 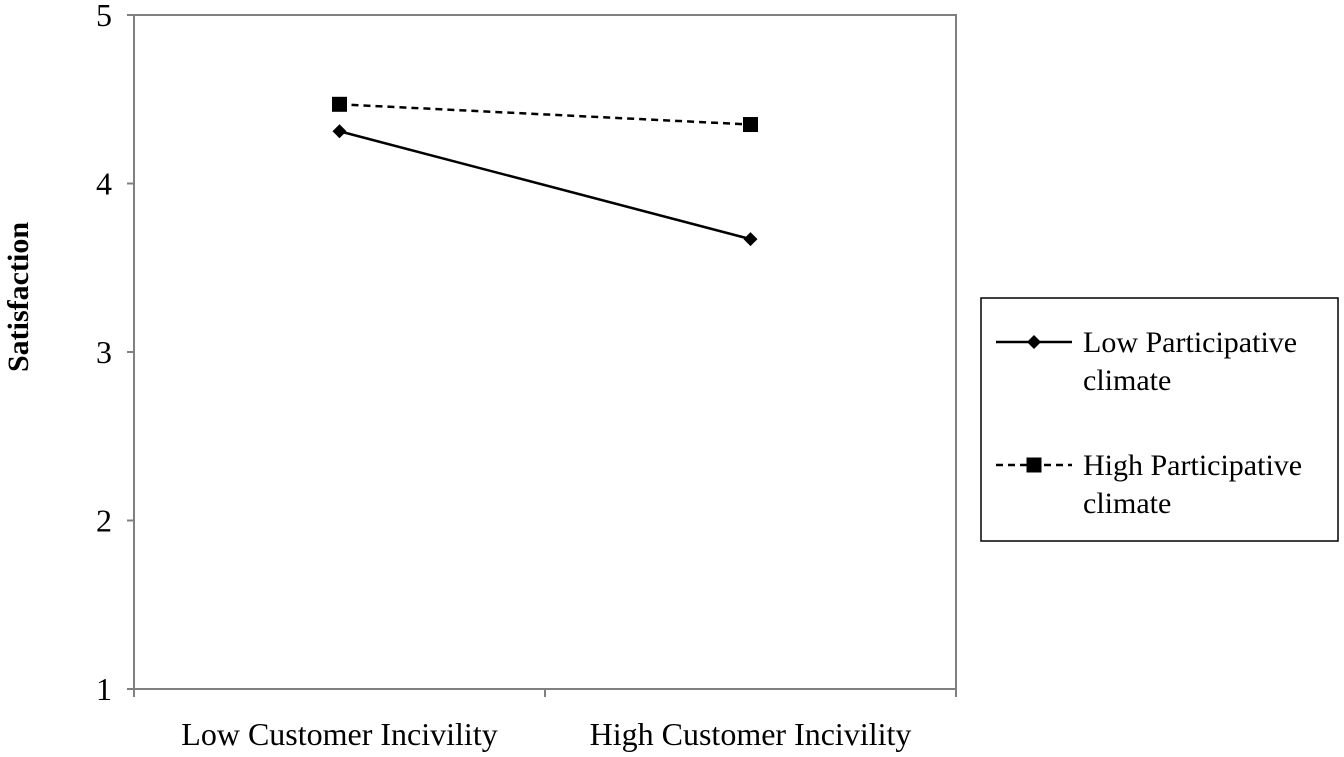 What do you see at coordinates (751, 734) in the screenshot?
I see `x-tick-label: High Customer Incivility` at bounding box center [751, 734].